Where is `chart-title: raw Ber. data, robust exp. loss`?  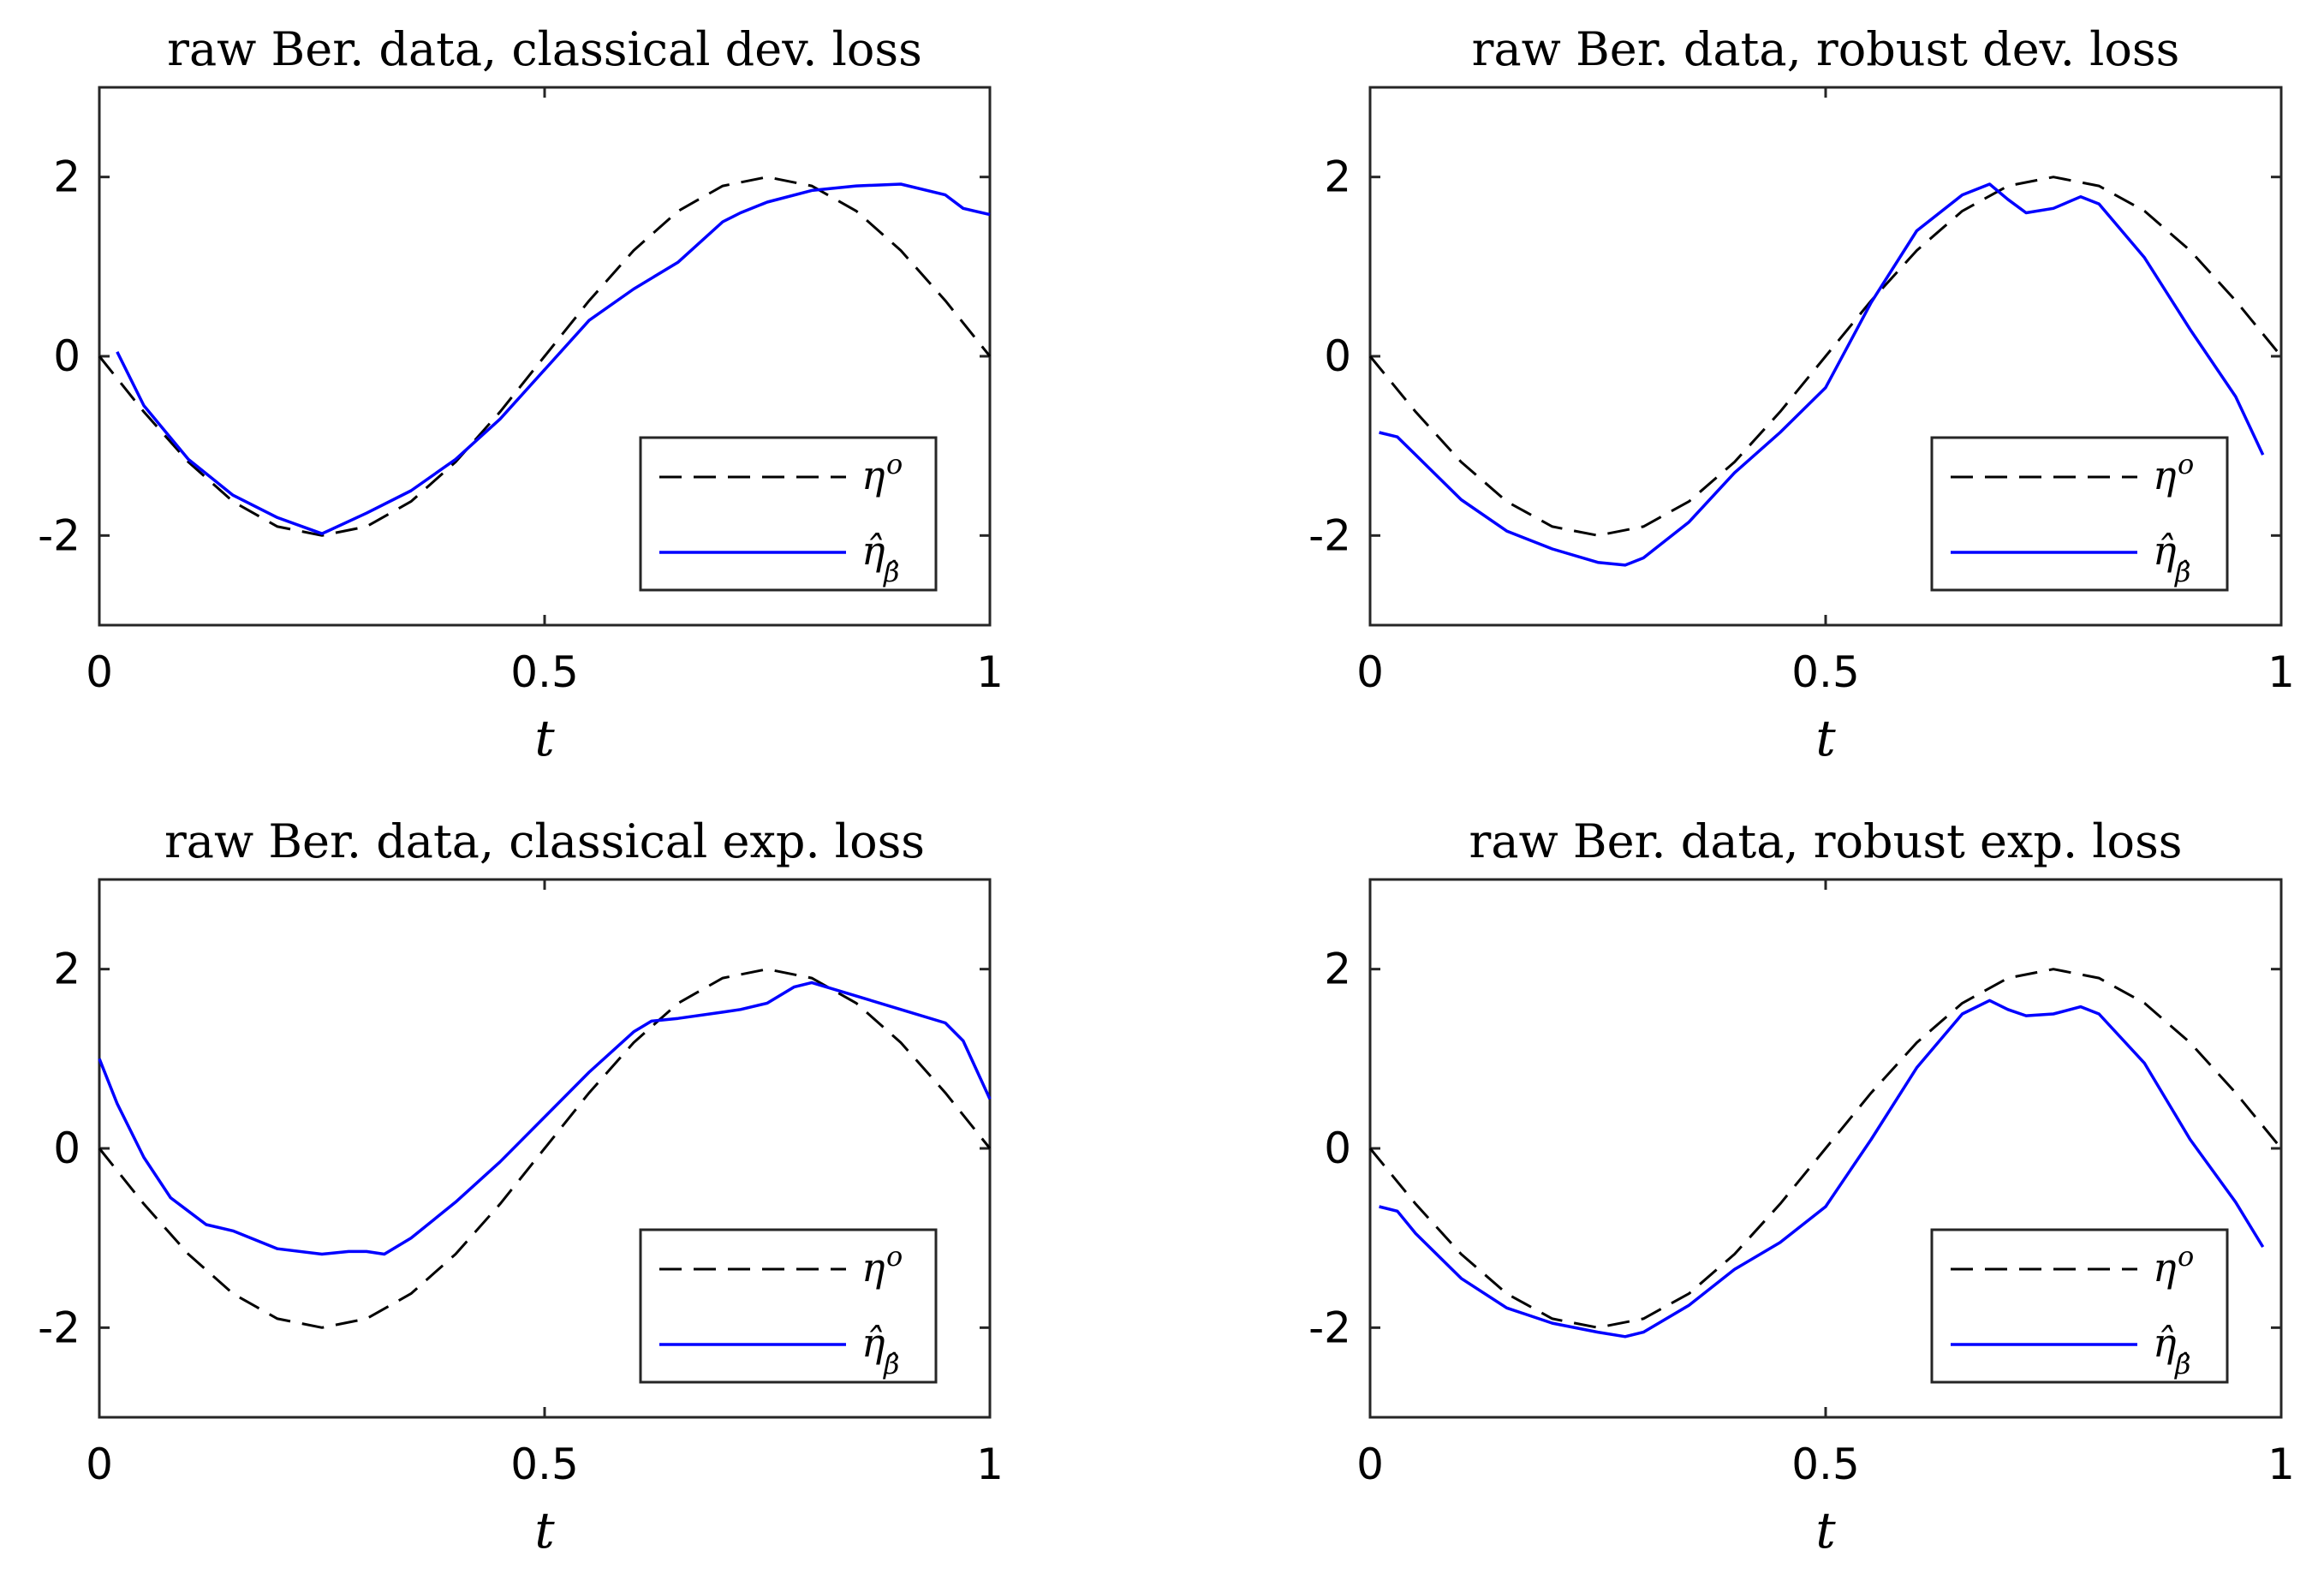
chart-title: raw Ber. data, robust exp. loss is located at coordinates (1826, 841).